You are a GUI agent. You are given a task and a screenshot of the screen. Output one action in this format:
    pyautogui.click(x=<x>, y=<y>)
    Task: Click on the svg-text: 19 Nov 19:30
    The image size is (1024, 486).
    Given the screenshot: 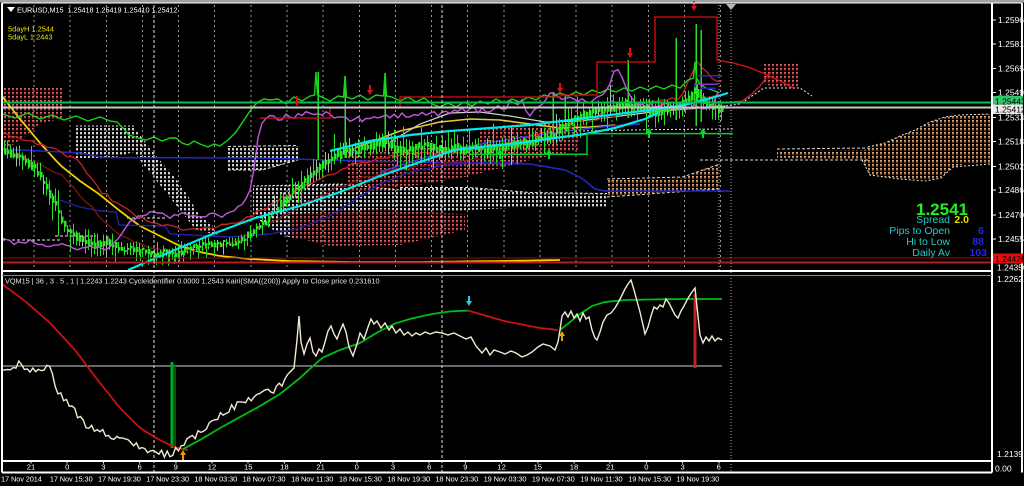 What is the action you would take?
    pyautogui.click(x=697, y=479)
    